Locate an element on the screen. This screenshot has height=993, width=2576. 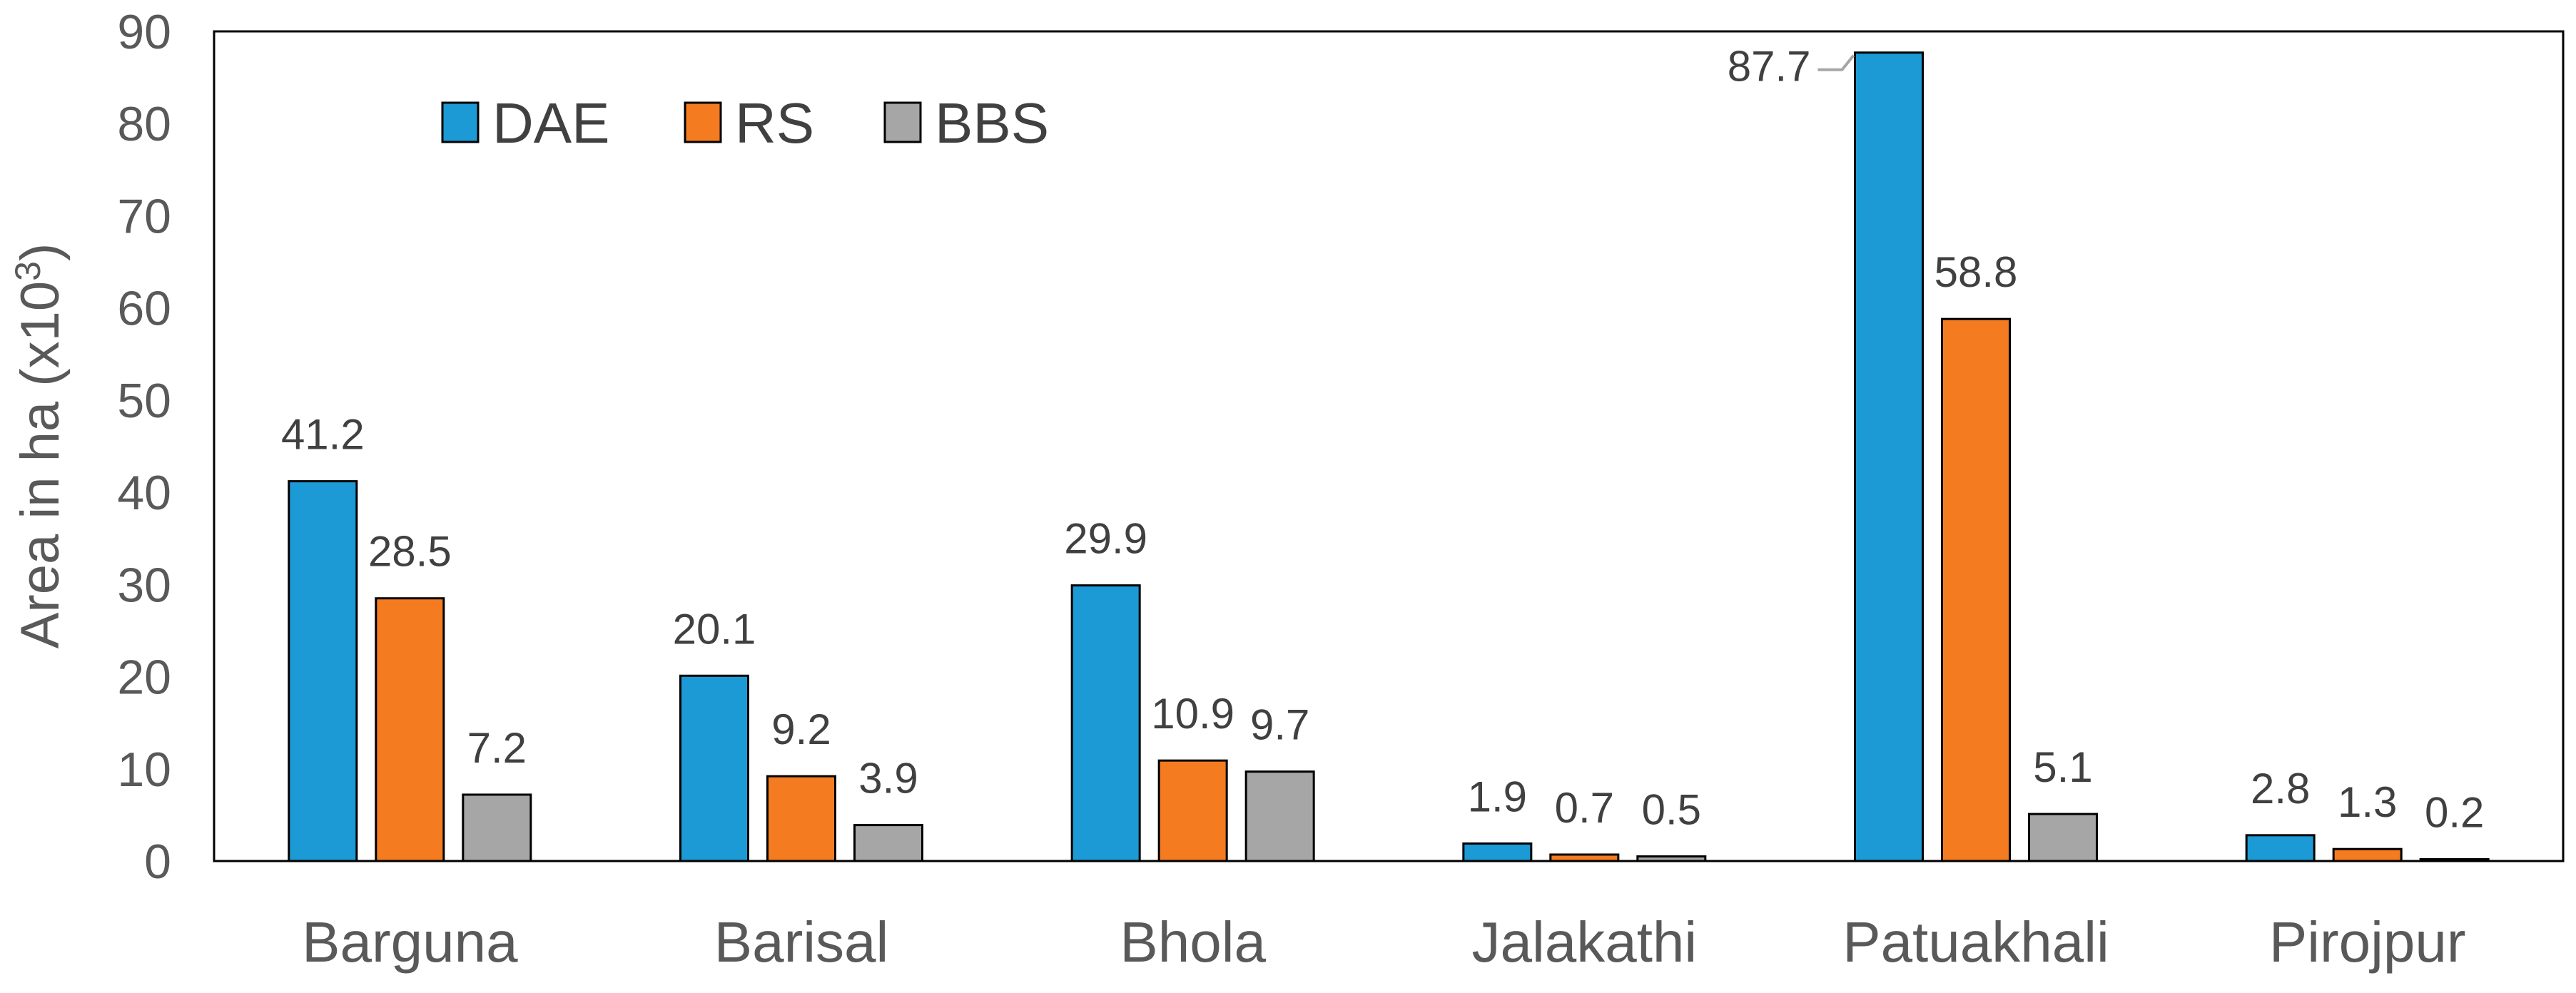
x-category-label: Barguna is located at coordinates (410, 942).